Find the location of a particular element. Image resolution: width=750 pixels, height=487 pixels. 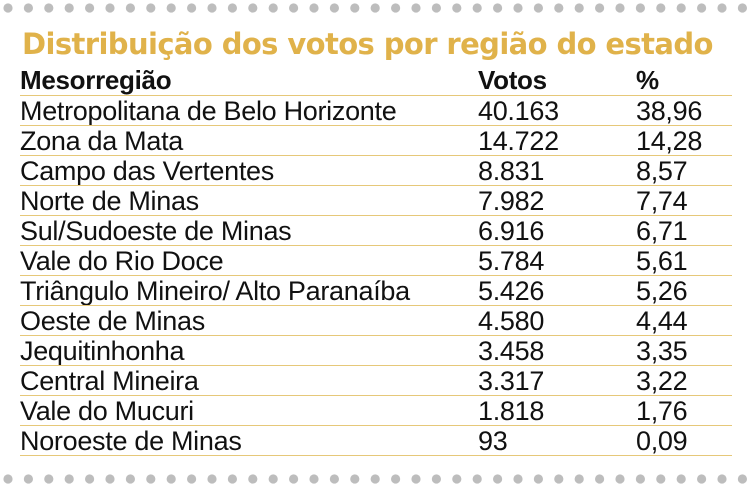

region-percent: 6,71 is located at coordinates (662, 231).